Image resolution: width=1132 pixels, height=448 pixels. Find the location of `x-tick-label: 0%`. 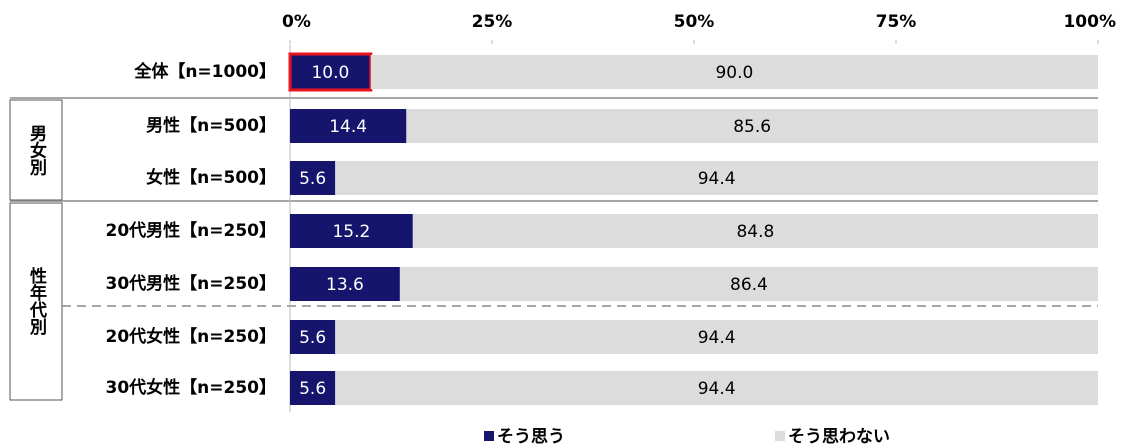

x-tick-label: 0% is located at coordinates (296, 22).